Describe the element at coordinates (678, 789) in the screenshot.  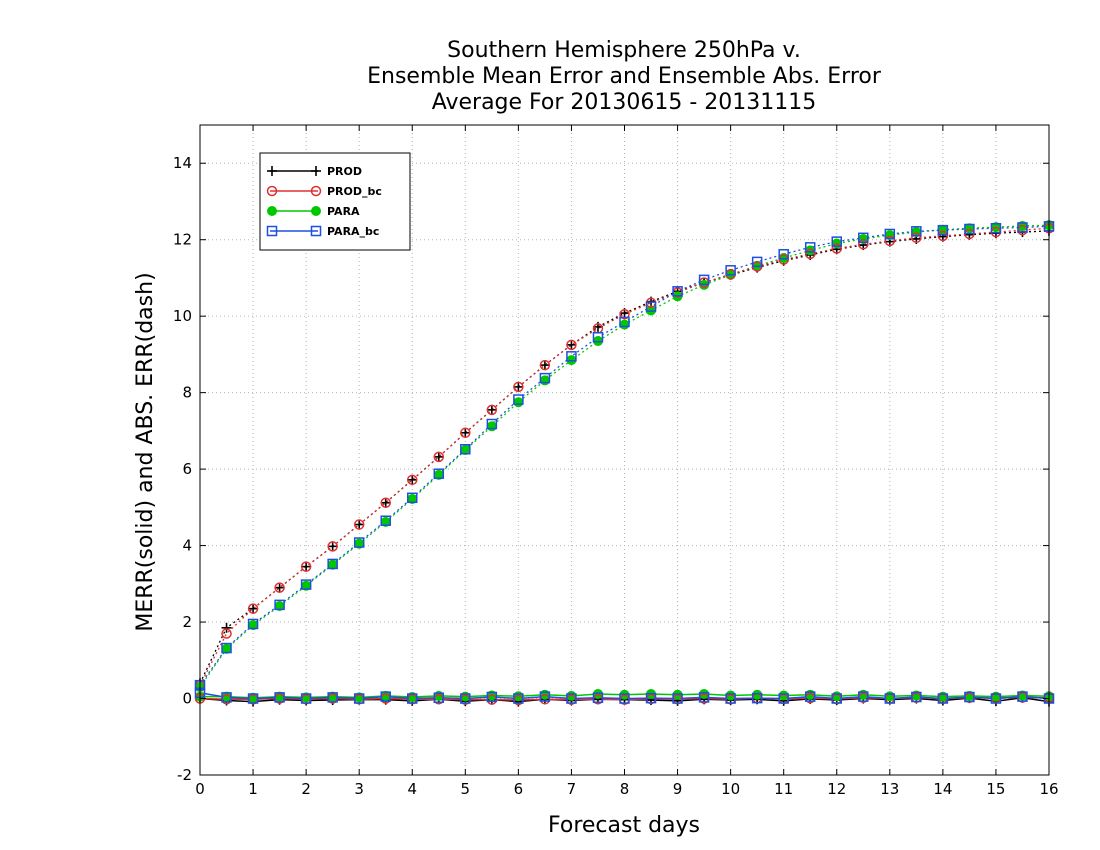
I see `x-tick-label: 9` at that location.